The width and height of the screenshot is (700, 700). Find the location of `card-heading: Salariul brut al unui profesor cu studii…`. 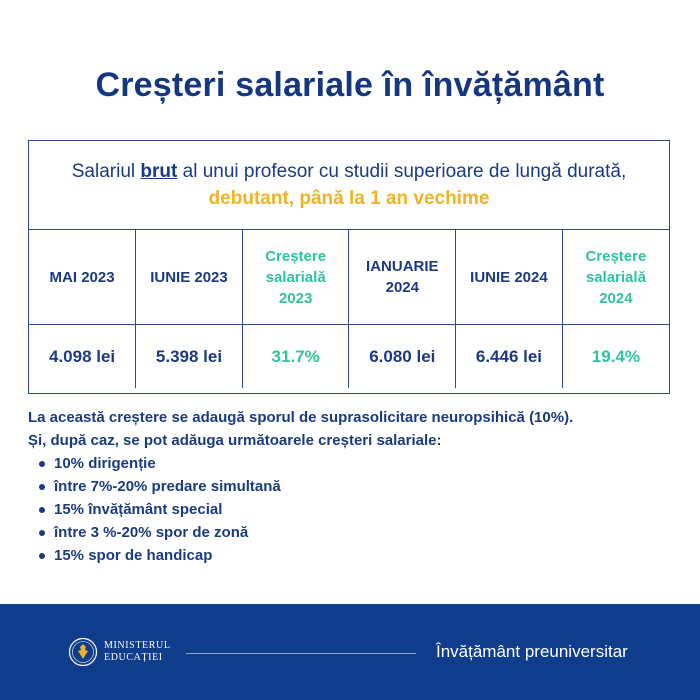

card-heading: Salariul brut al unui profesor cu studii… is located at coordinates (349, 185).